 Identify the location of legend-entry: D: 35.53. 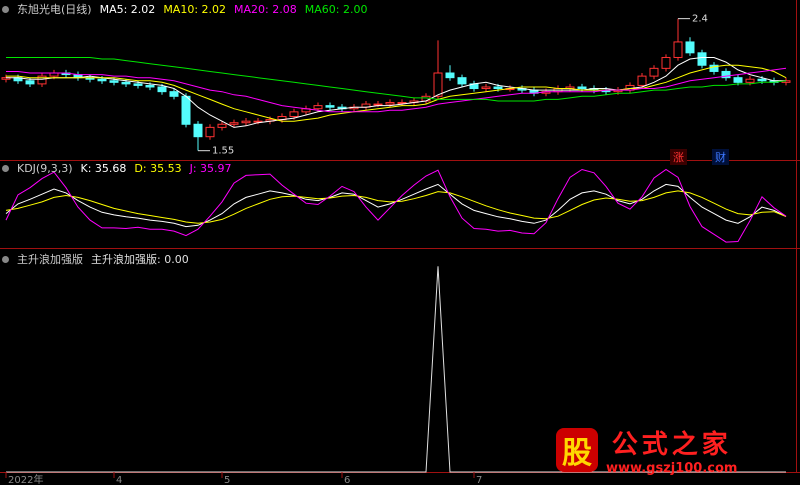
(158, 168).